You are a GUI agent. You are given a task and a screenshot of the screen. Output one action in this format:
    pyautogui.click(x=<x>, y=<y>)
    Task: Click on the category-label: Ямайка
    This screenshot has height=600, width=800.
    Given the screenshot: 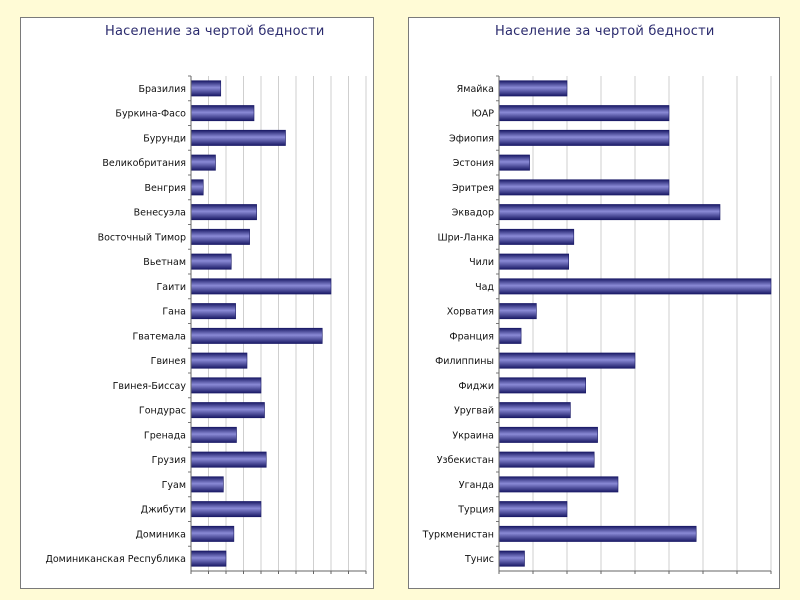 What is the action you would take?
    pyautogui.click(x=475, y=89)
    